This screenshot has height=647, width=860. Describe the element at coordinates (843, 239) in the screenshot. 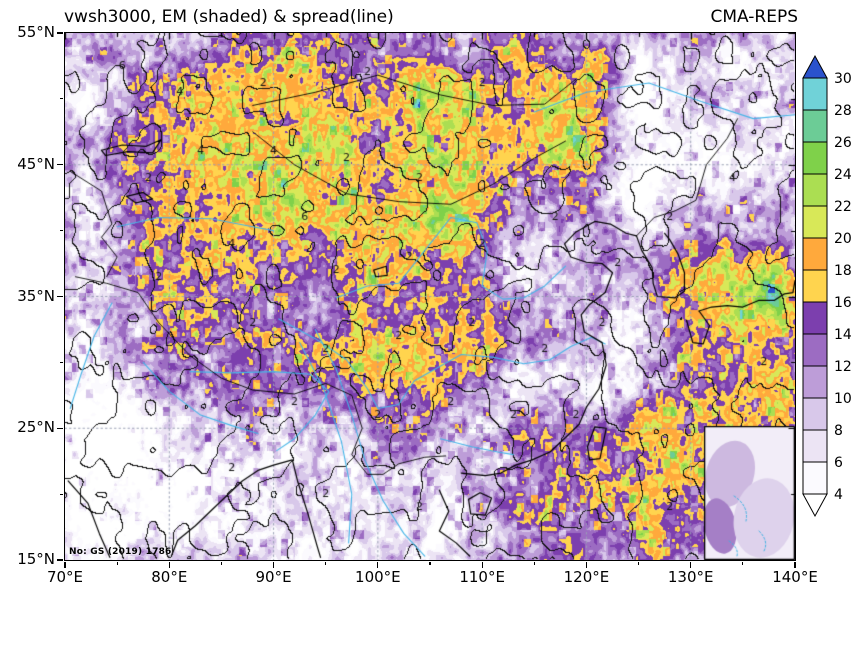

I see `colorbar-label: 20` at that location.